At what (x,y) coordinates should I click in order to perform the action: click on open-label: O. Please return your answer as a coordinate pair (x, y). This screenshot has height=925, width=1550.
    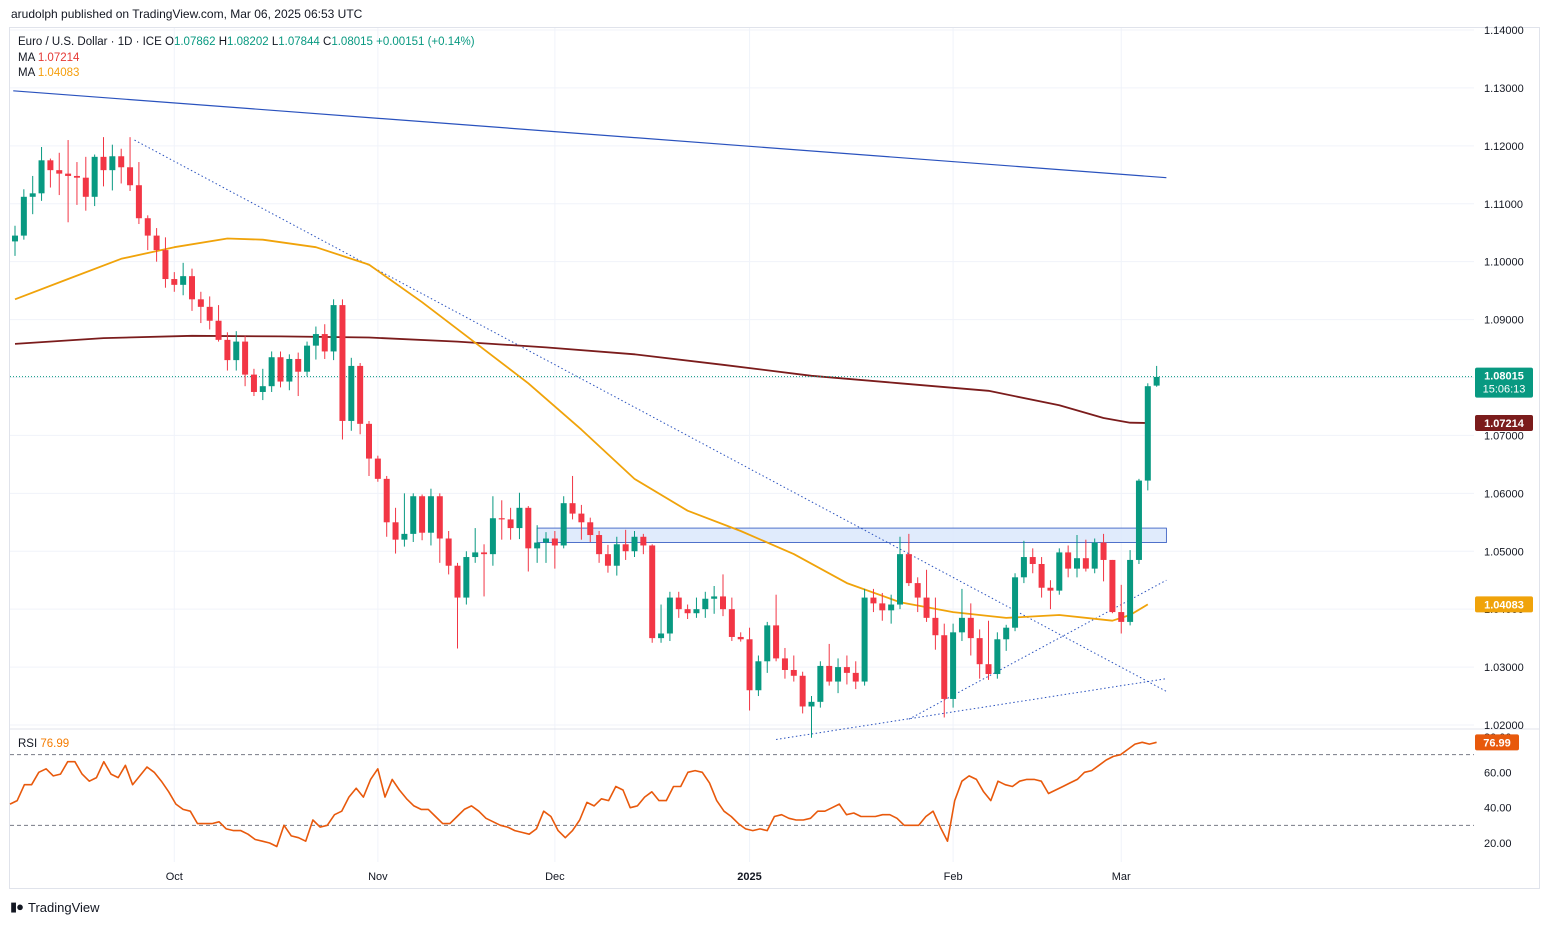
    Looking at the image, I should click on (169, 42).